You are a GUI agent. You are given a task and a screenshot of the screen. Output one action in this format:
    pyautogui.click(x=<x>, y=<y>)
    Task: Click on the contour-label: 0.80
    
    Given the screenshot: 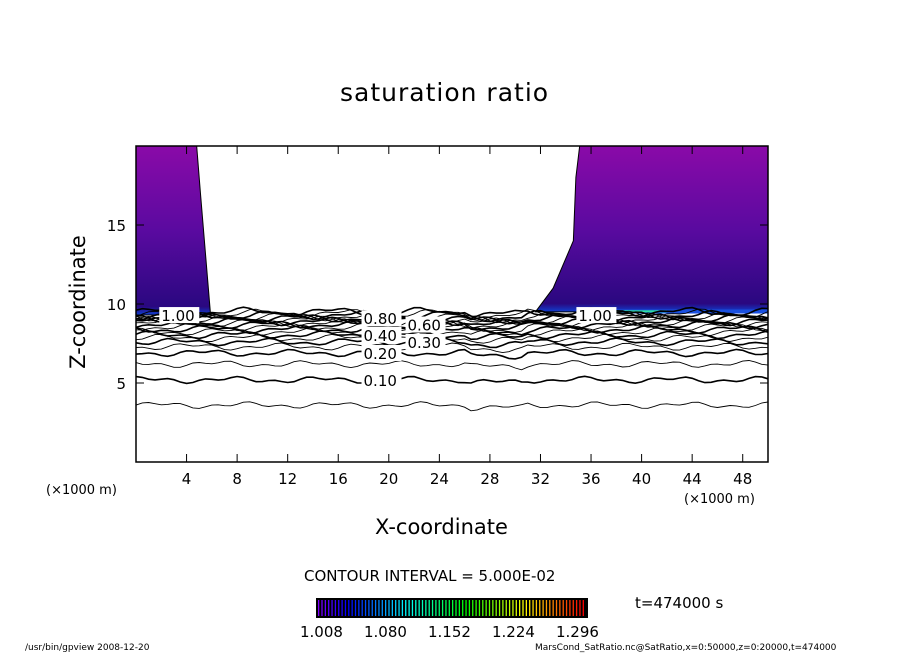 What is the action you would take?
    pyautogui.click(x=380, y=319)
    